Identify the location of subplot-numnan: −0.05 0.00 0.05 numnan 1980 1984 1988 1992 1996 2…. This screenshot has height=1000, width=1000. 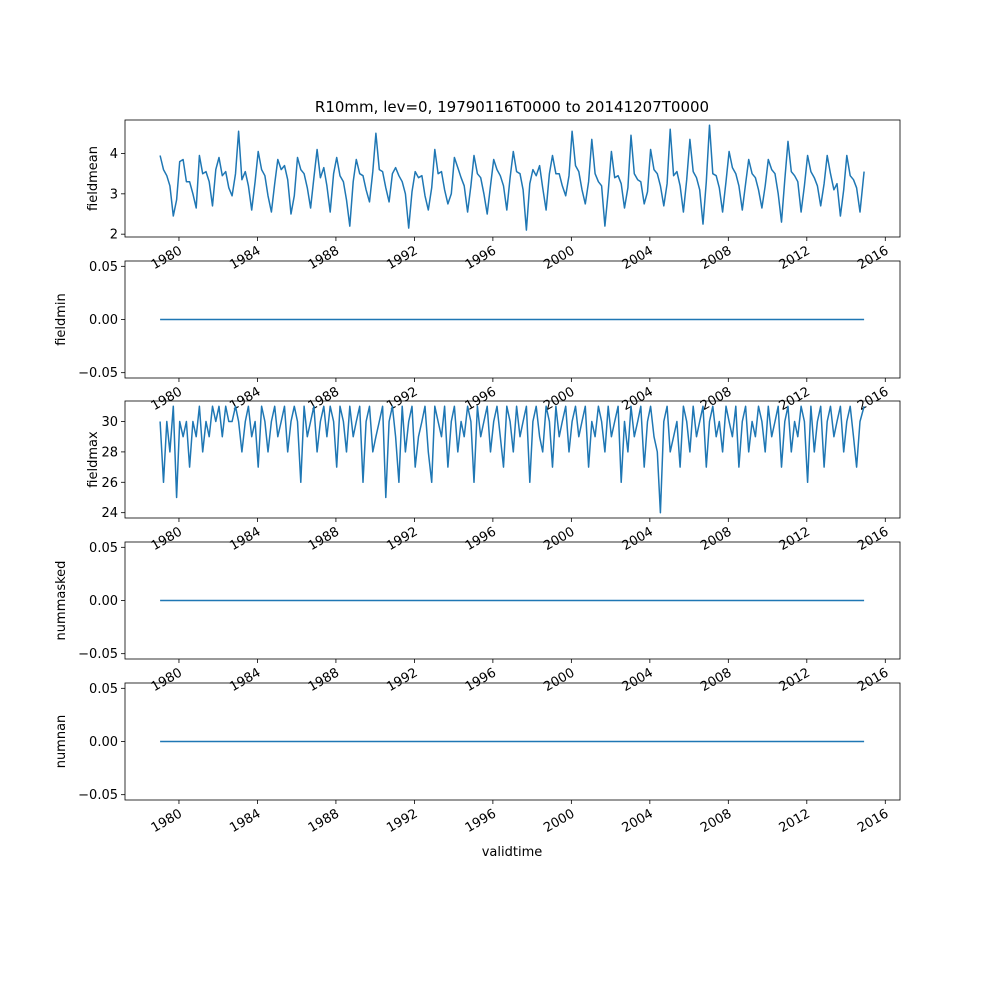
(477, 759).